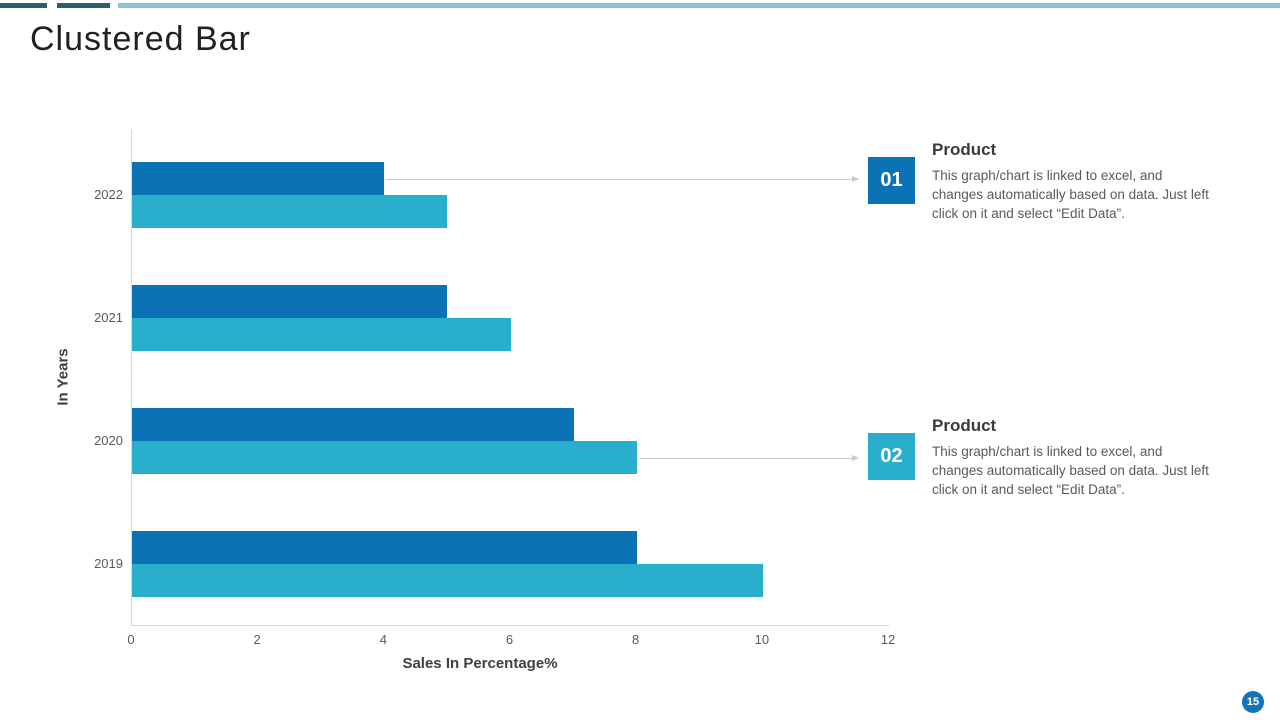 The width and height of the screenshot is (1280, 720). Describe the element at coordinates (510, 625) in the screenshot. I see `x-axis-line` at that location.